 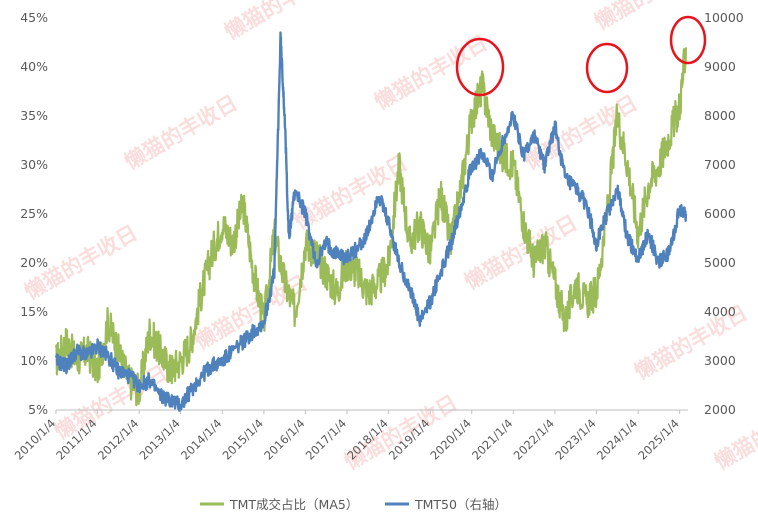 I want to click on right-tick-label: 5000, so click(x=720, y=262).